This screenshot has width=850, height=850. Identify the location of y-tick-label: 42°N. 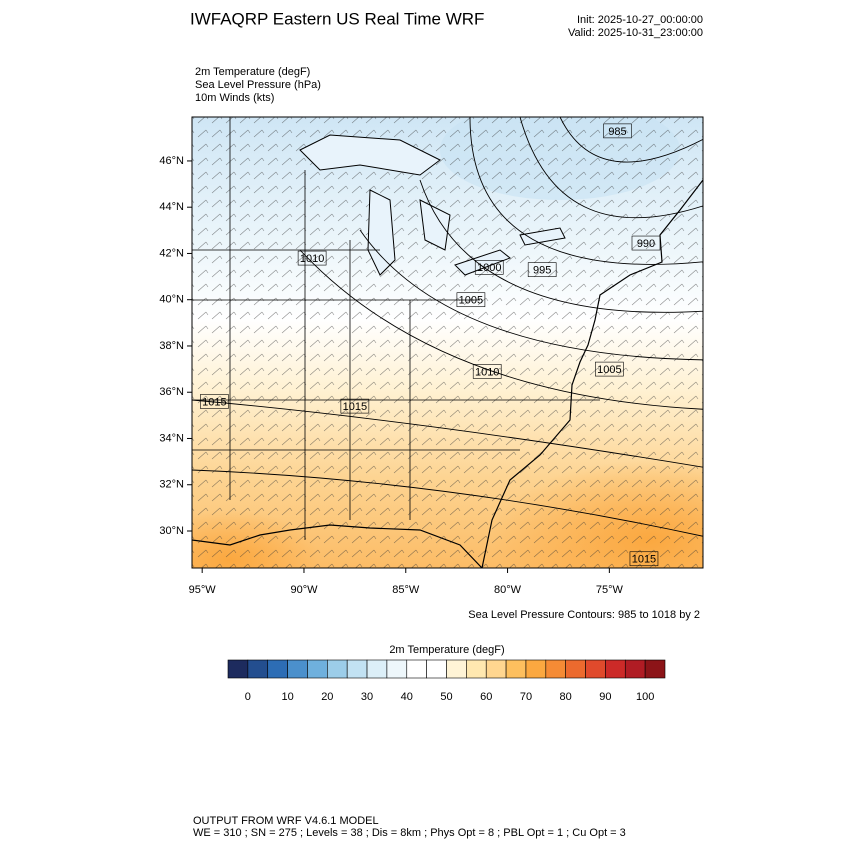
(171, 253).